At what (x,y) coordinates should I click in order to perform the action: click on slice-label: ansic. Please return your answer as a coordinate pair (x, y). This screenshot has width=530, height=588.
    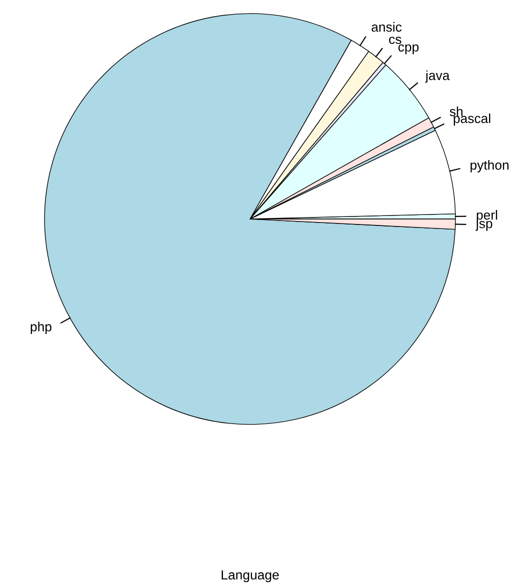
    Looking at the image, I should click on (387, 27).